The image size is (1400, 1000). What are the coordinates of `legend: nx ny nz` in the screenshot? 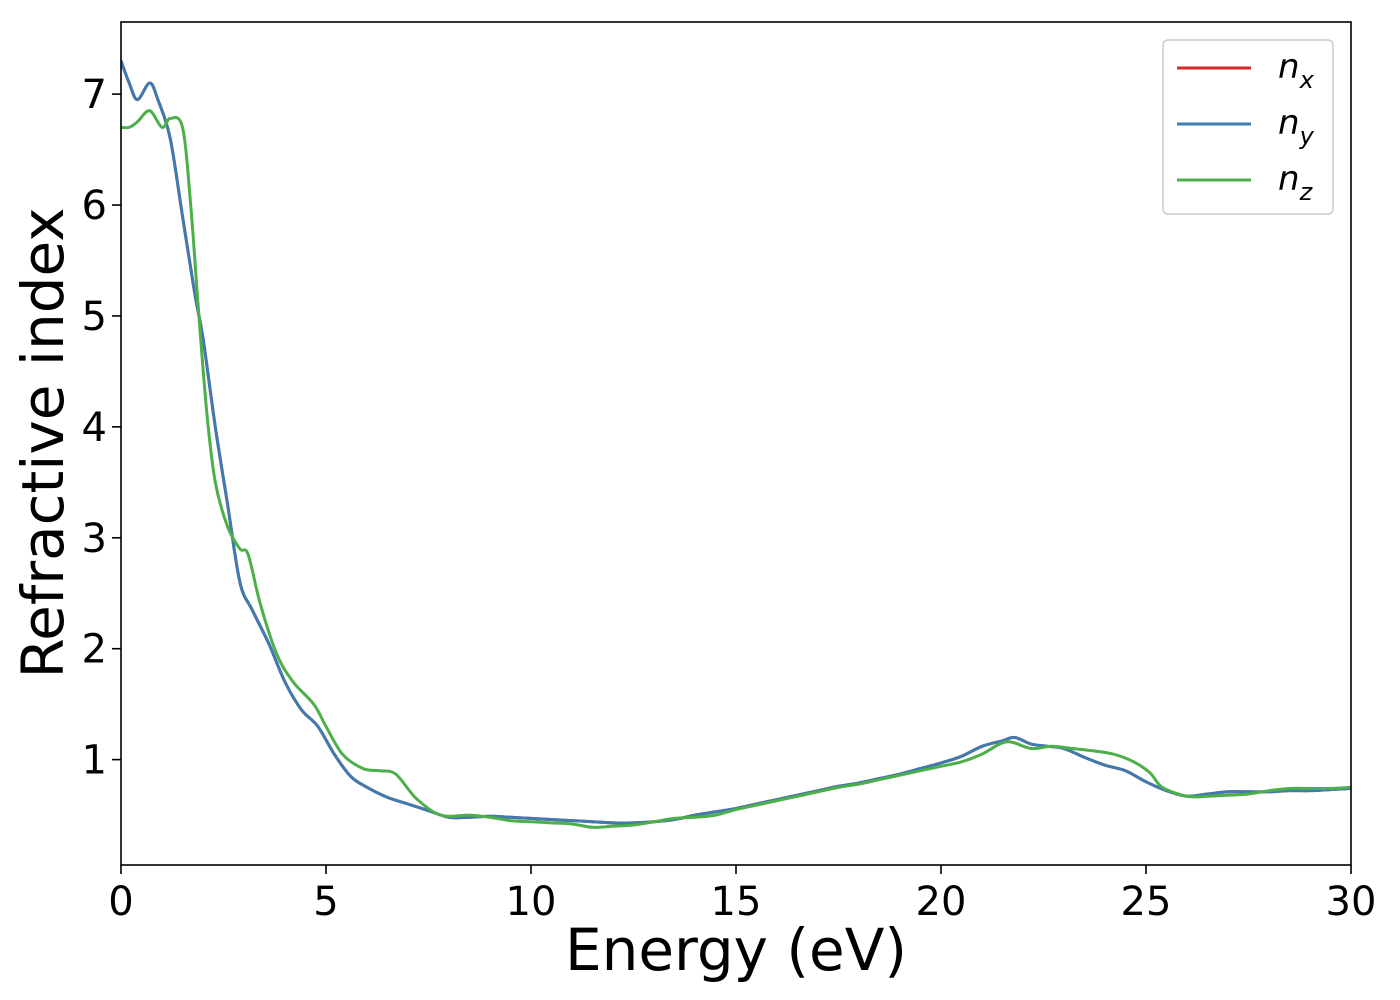 It's located at (1248, 127).